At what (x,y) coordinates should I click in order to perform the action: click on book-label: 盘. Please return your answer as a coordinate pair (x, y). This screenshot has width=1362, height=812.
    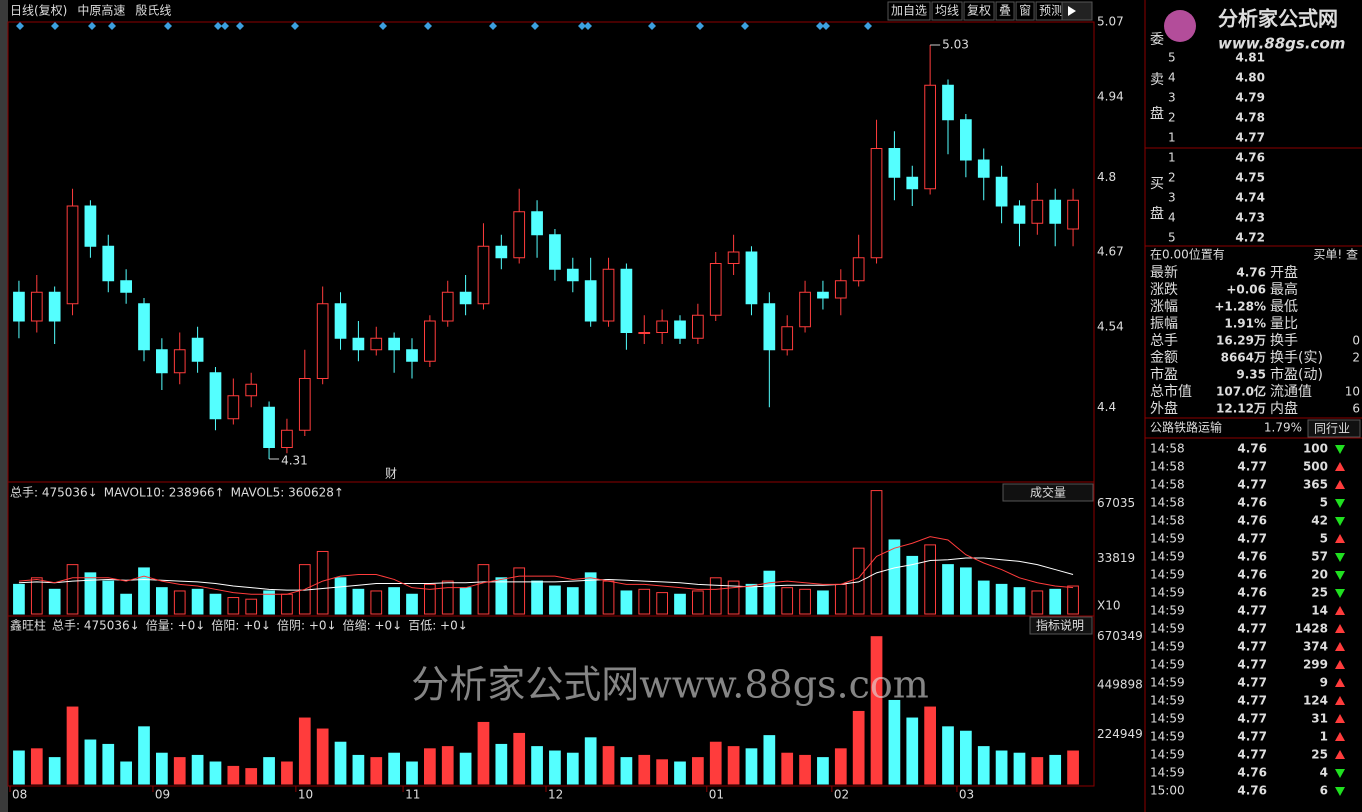
    Looking at the image, I should click on (1157, 113).